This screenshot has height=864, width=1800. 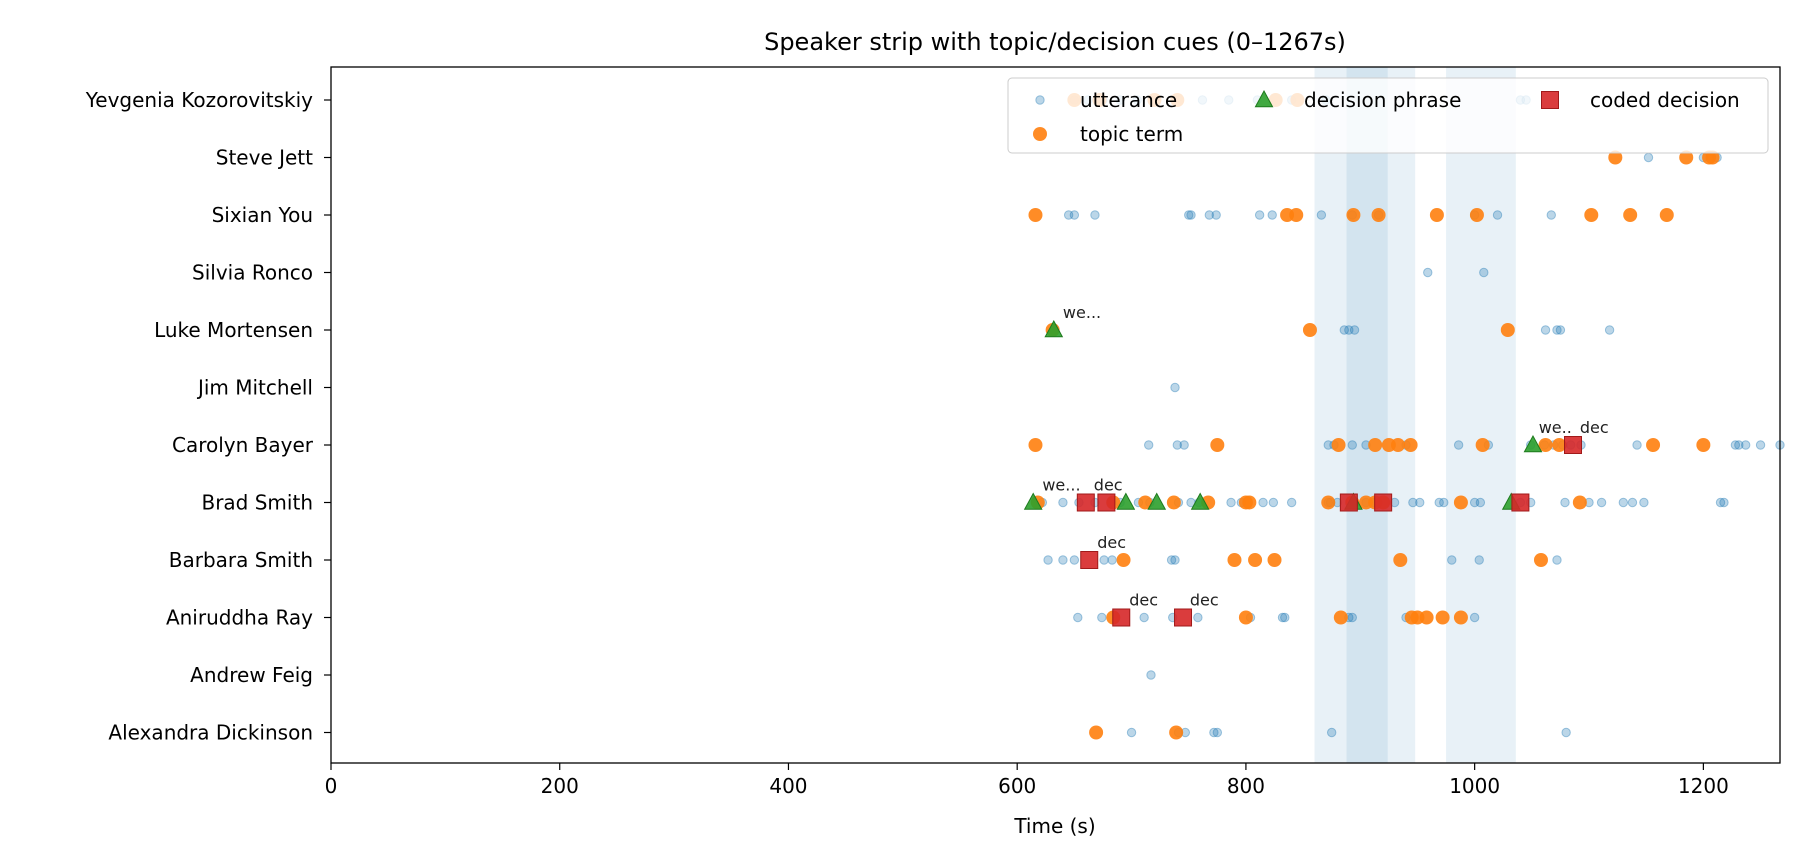 What do you see at coordinates (788, 786) in the screenshot?
I see `x-tick-label: 400` at bounding box center [788, 786].